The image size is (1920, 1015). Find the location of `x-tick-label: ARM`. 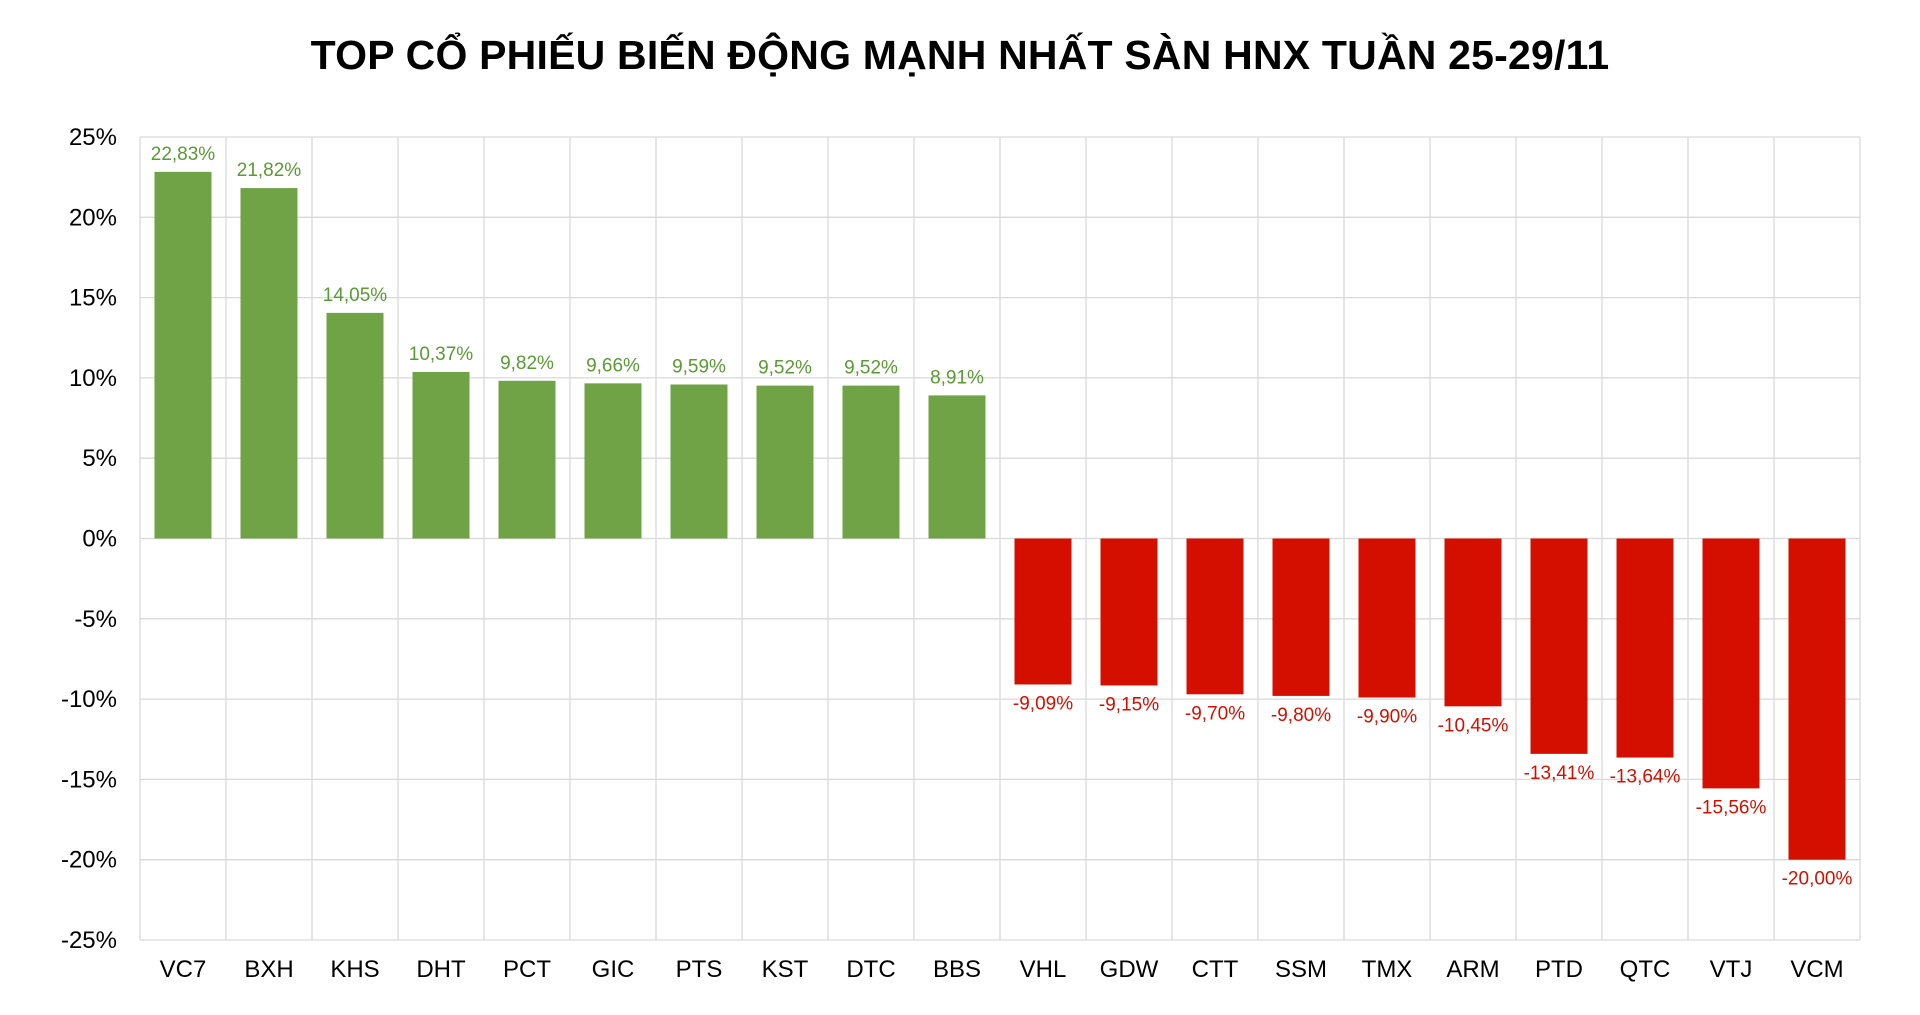

x-tick-label: ARM is located at coordinates (1472, 969).